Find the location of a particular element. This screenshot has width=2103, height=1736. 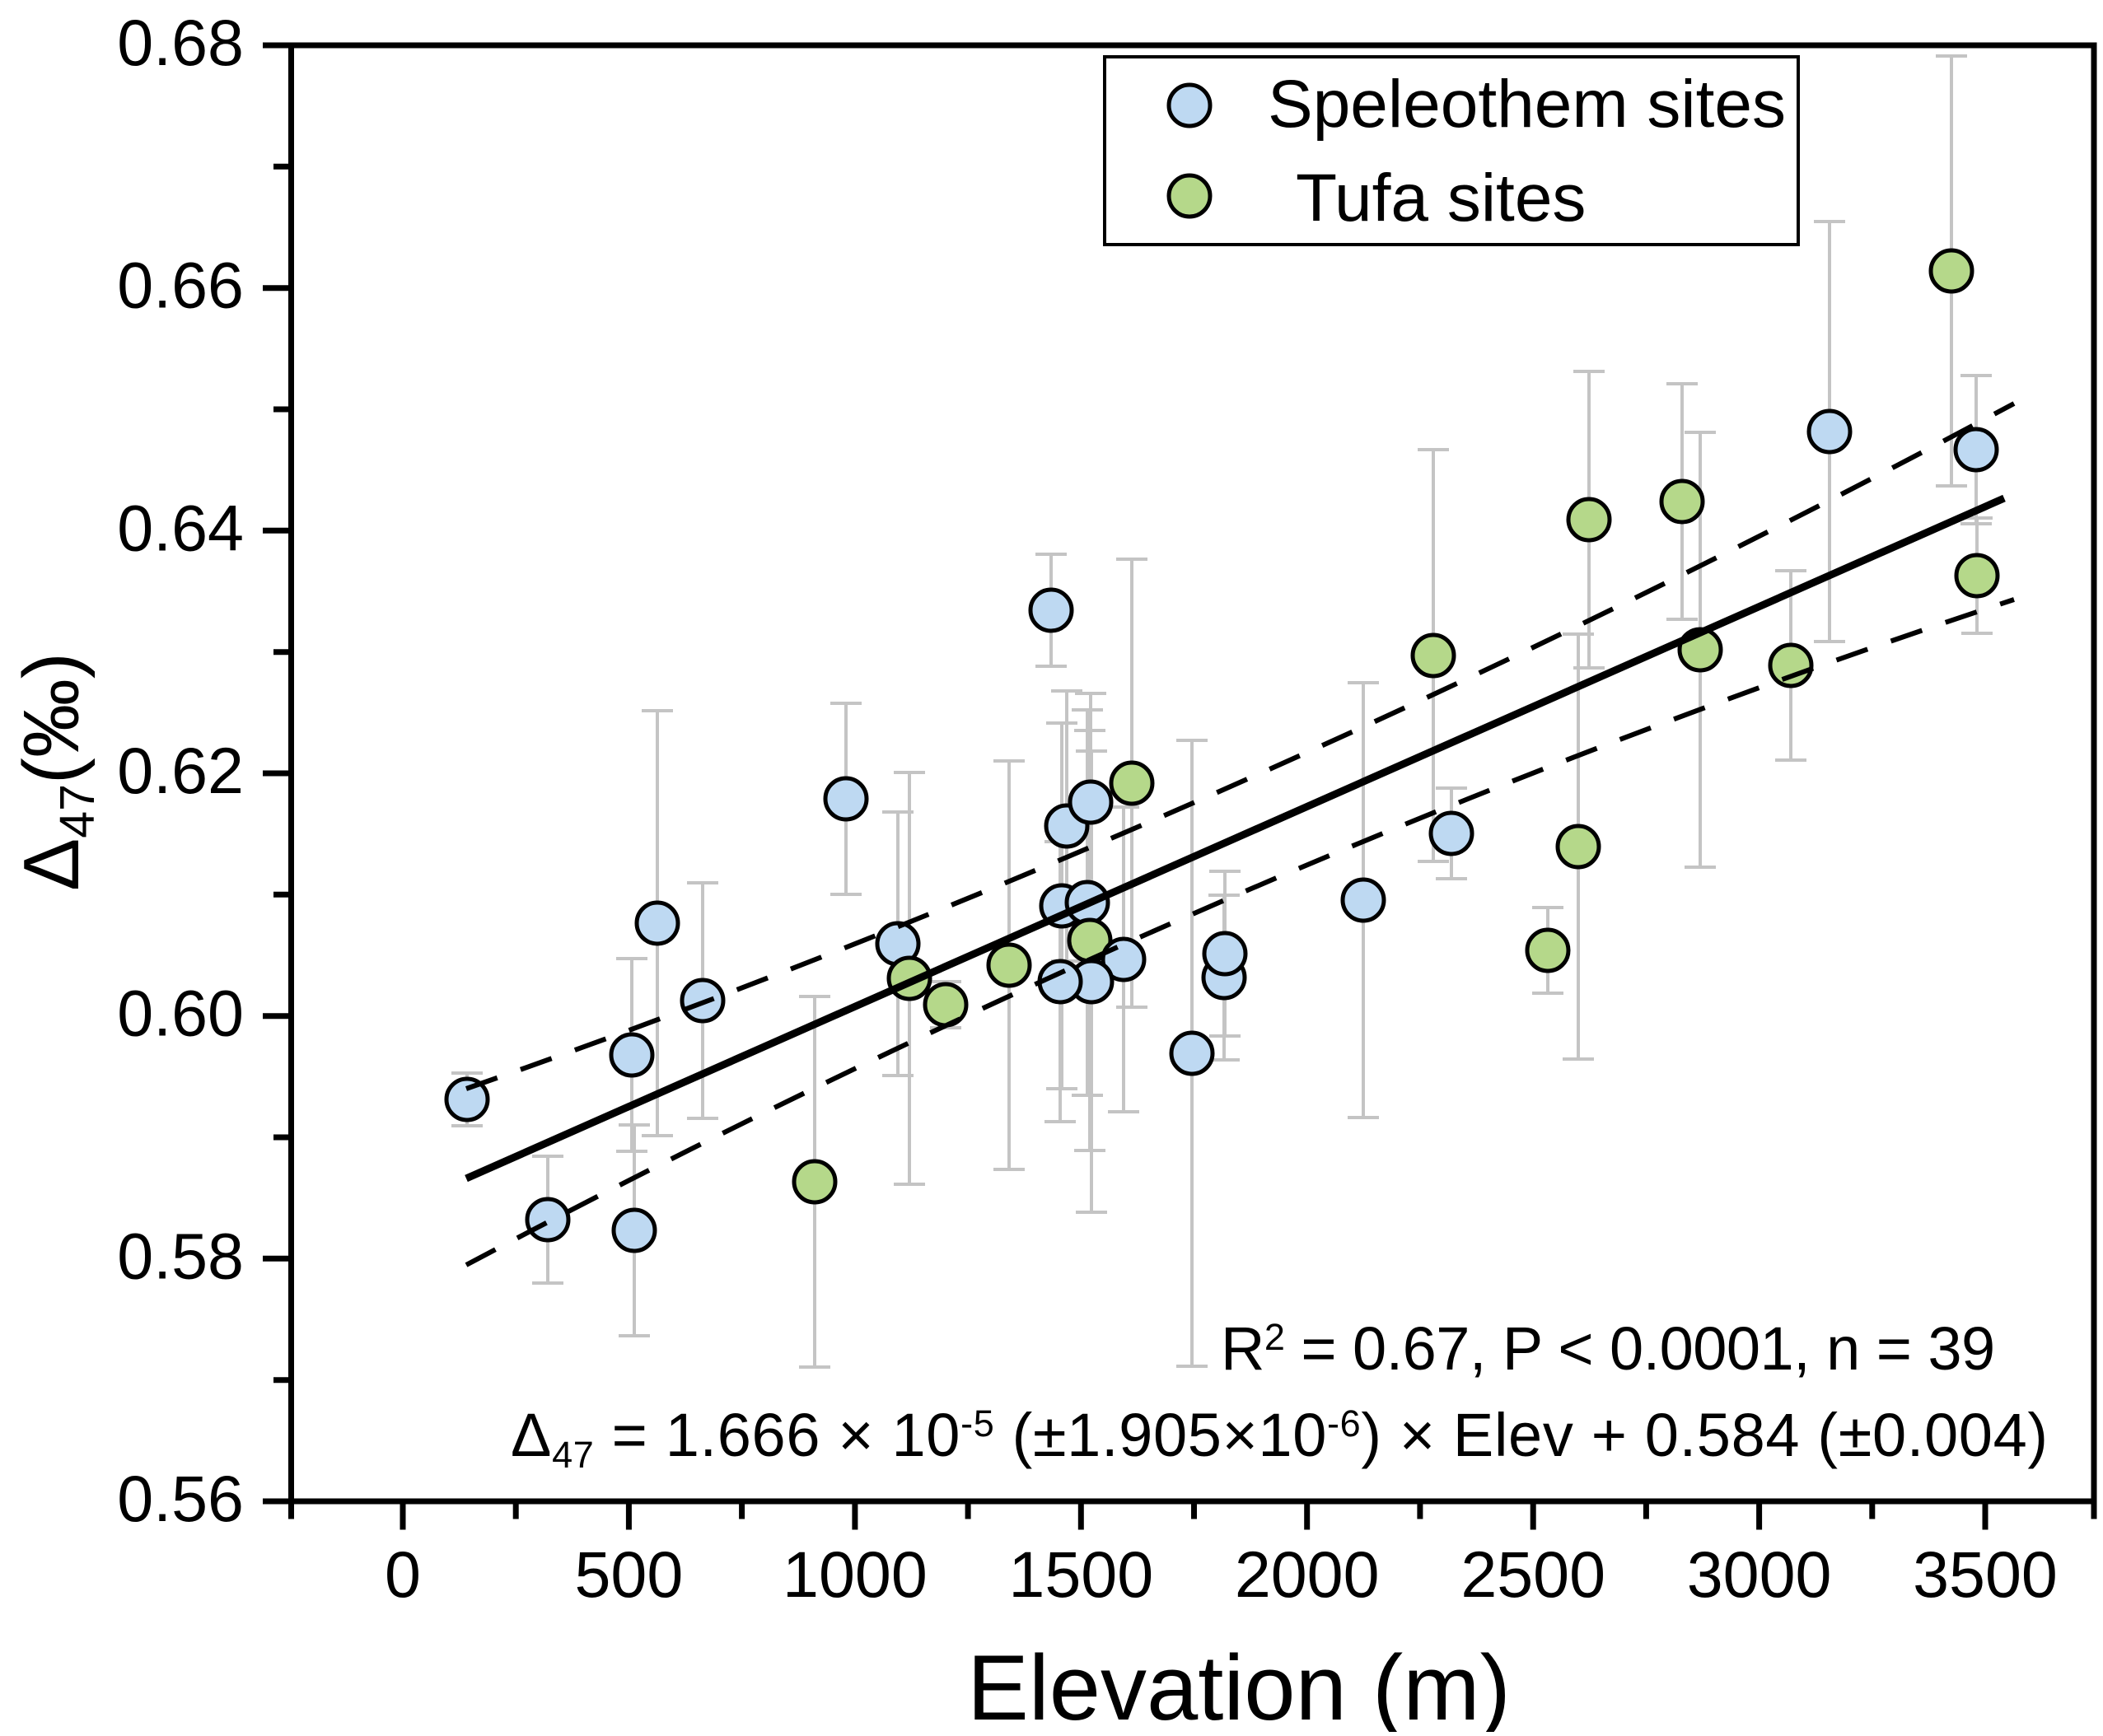

svg-text: 0.62 is located at coordinates (180, 770).